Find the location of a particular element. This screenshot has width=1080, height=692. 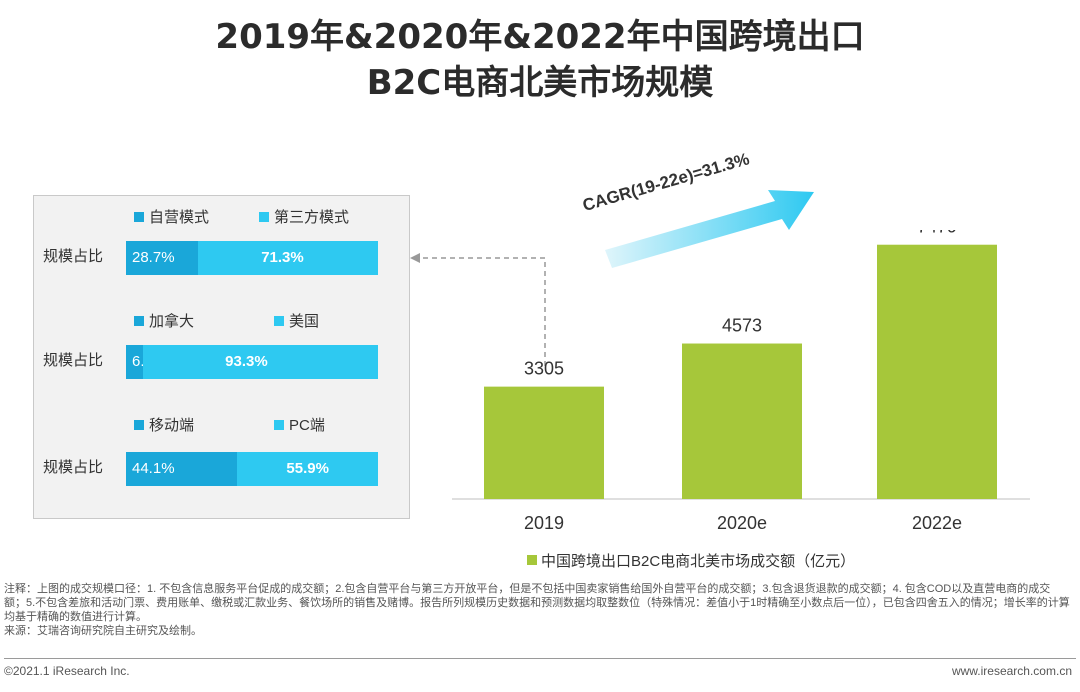

cagr-arrow-icon is located at coordinates (709, 229).